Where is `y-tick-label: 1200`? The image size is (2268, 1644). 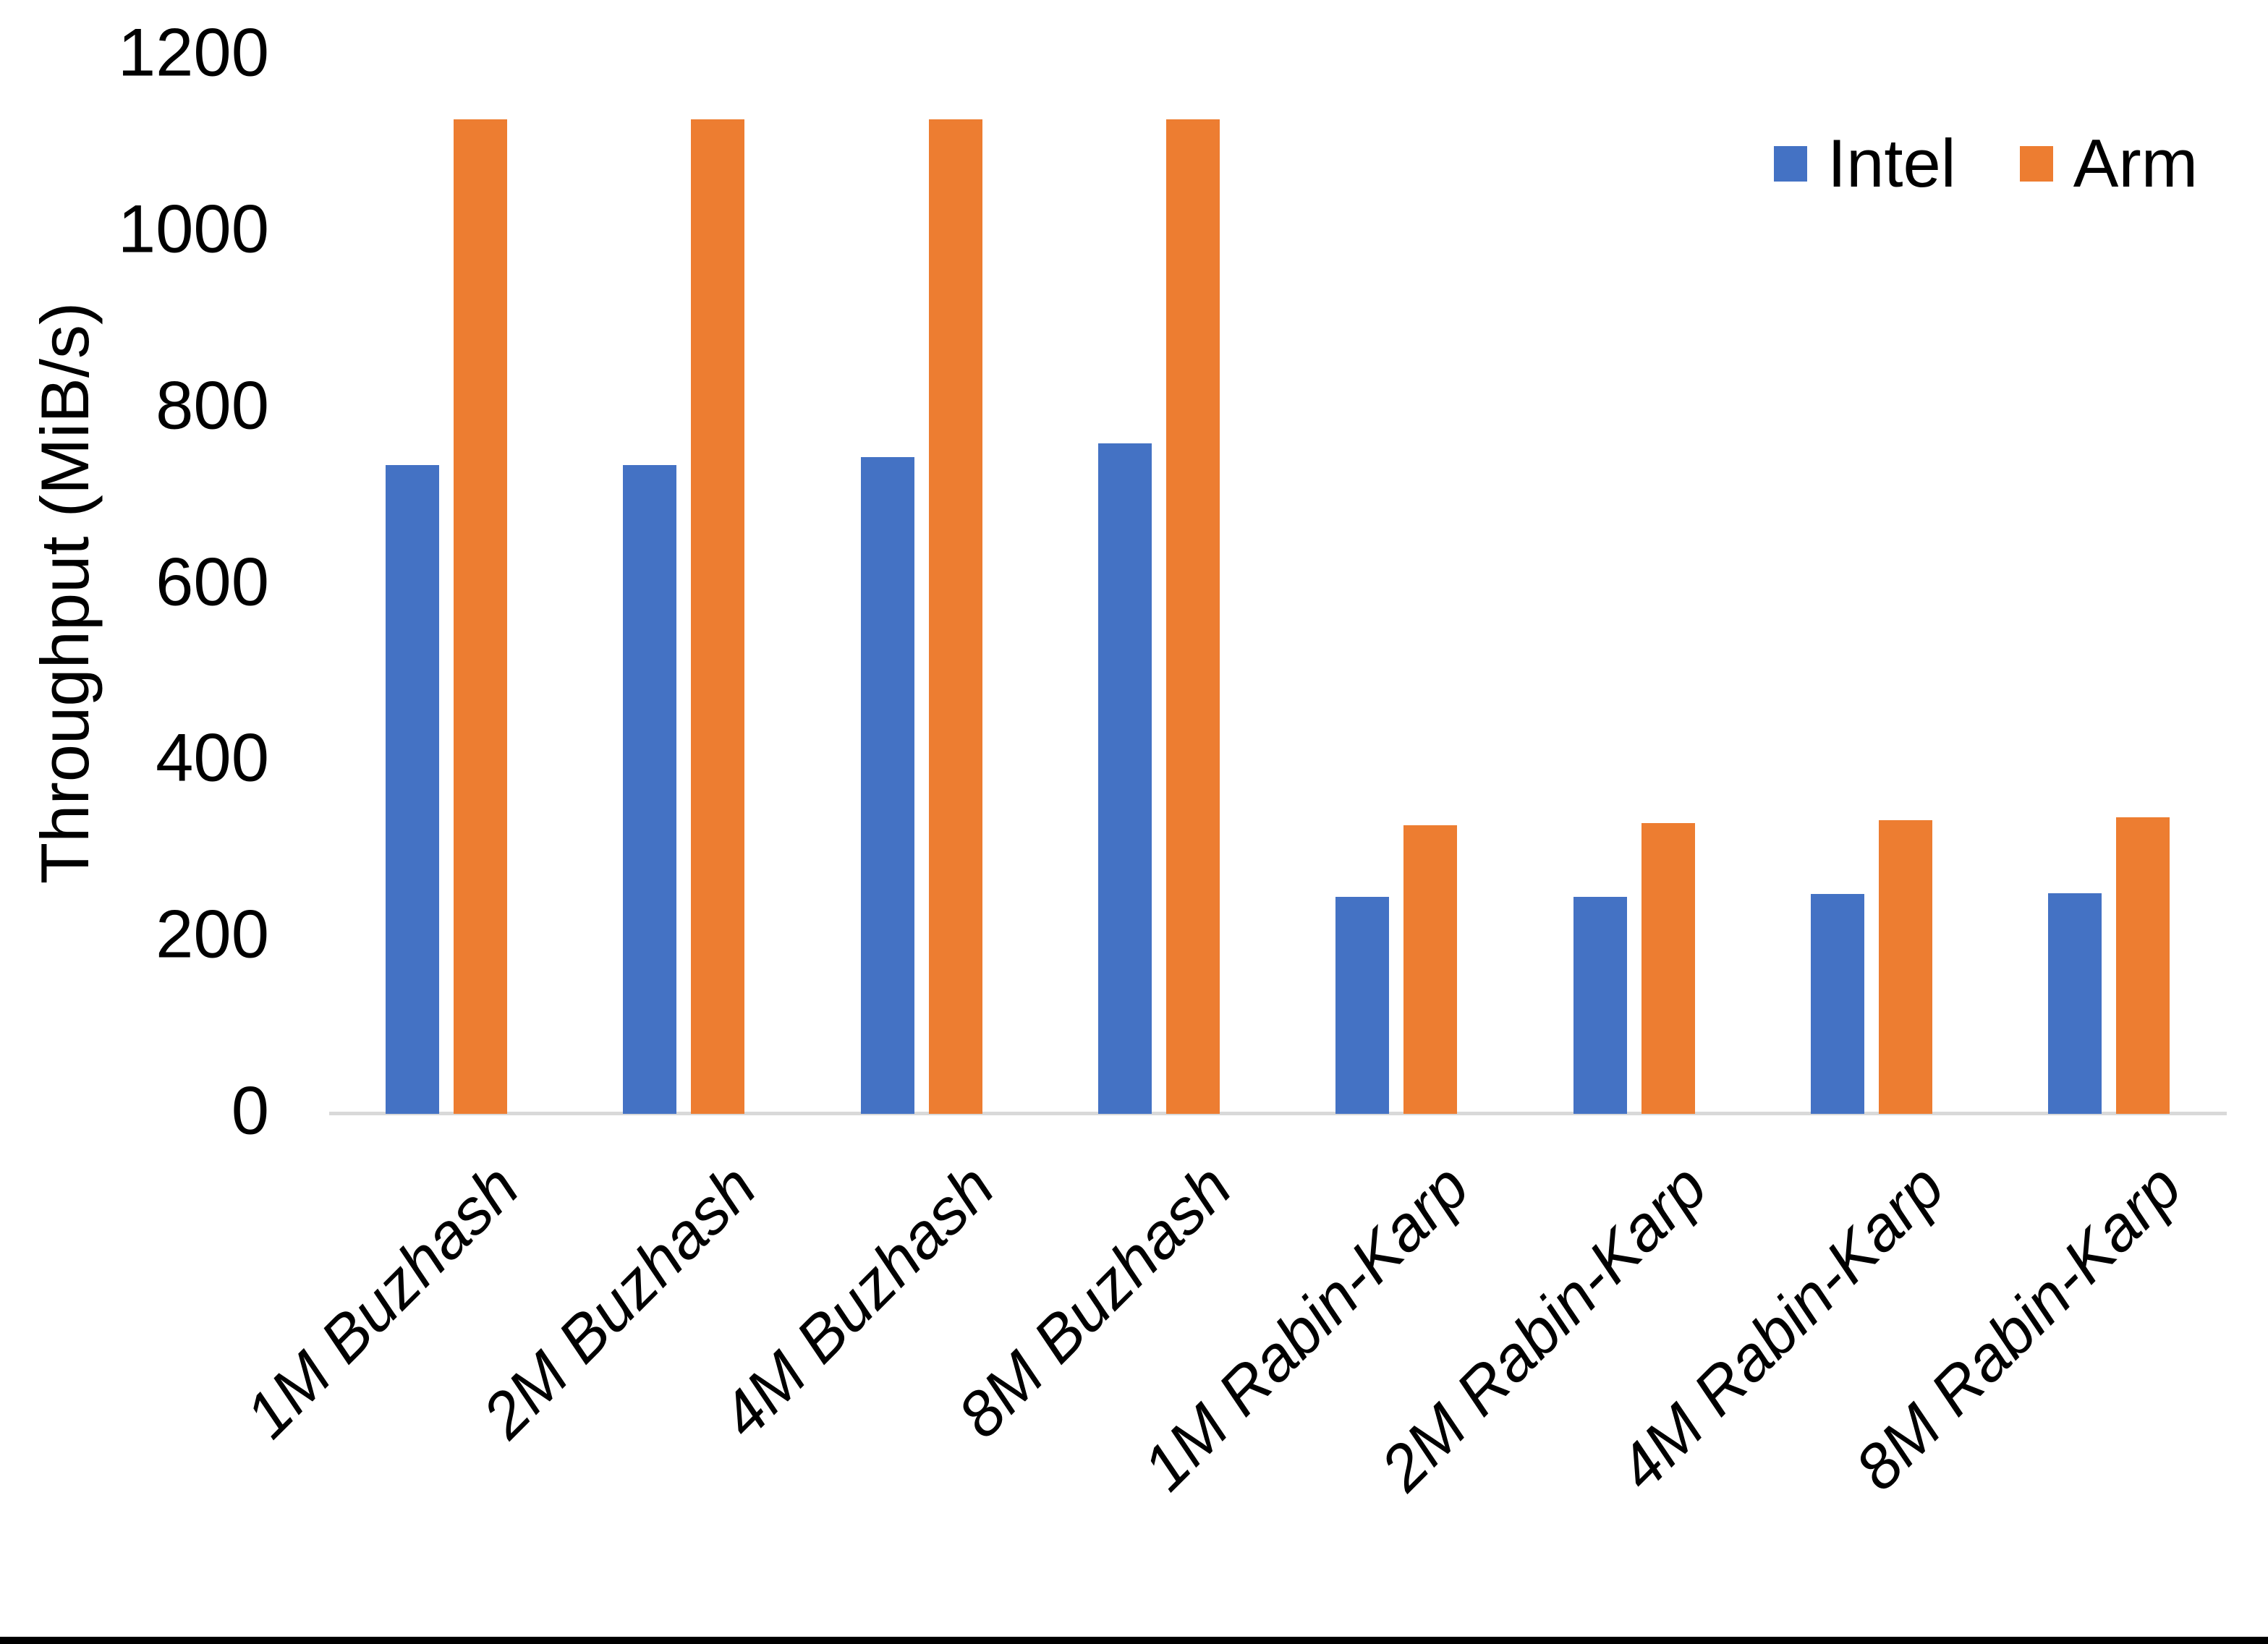
y-tick-label: 1200 is located at coordinates (193, 52).